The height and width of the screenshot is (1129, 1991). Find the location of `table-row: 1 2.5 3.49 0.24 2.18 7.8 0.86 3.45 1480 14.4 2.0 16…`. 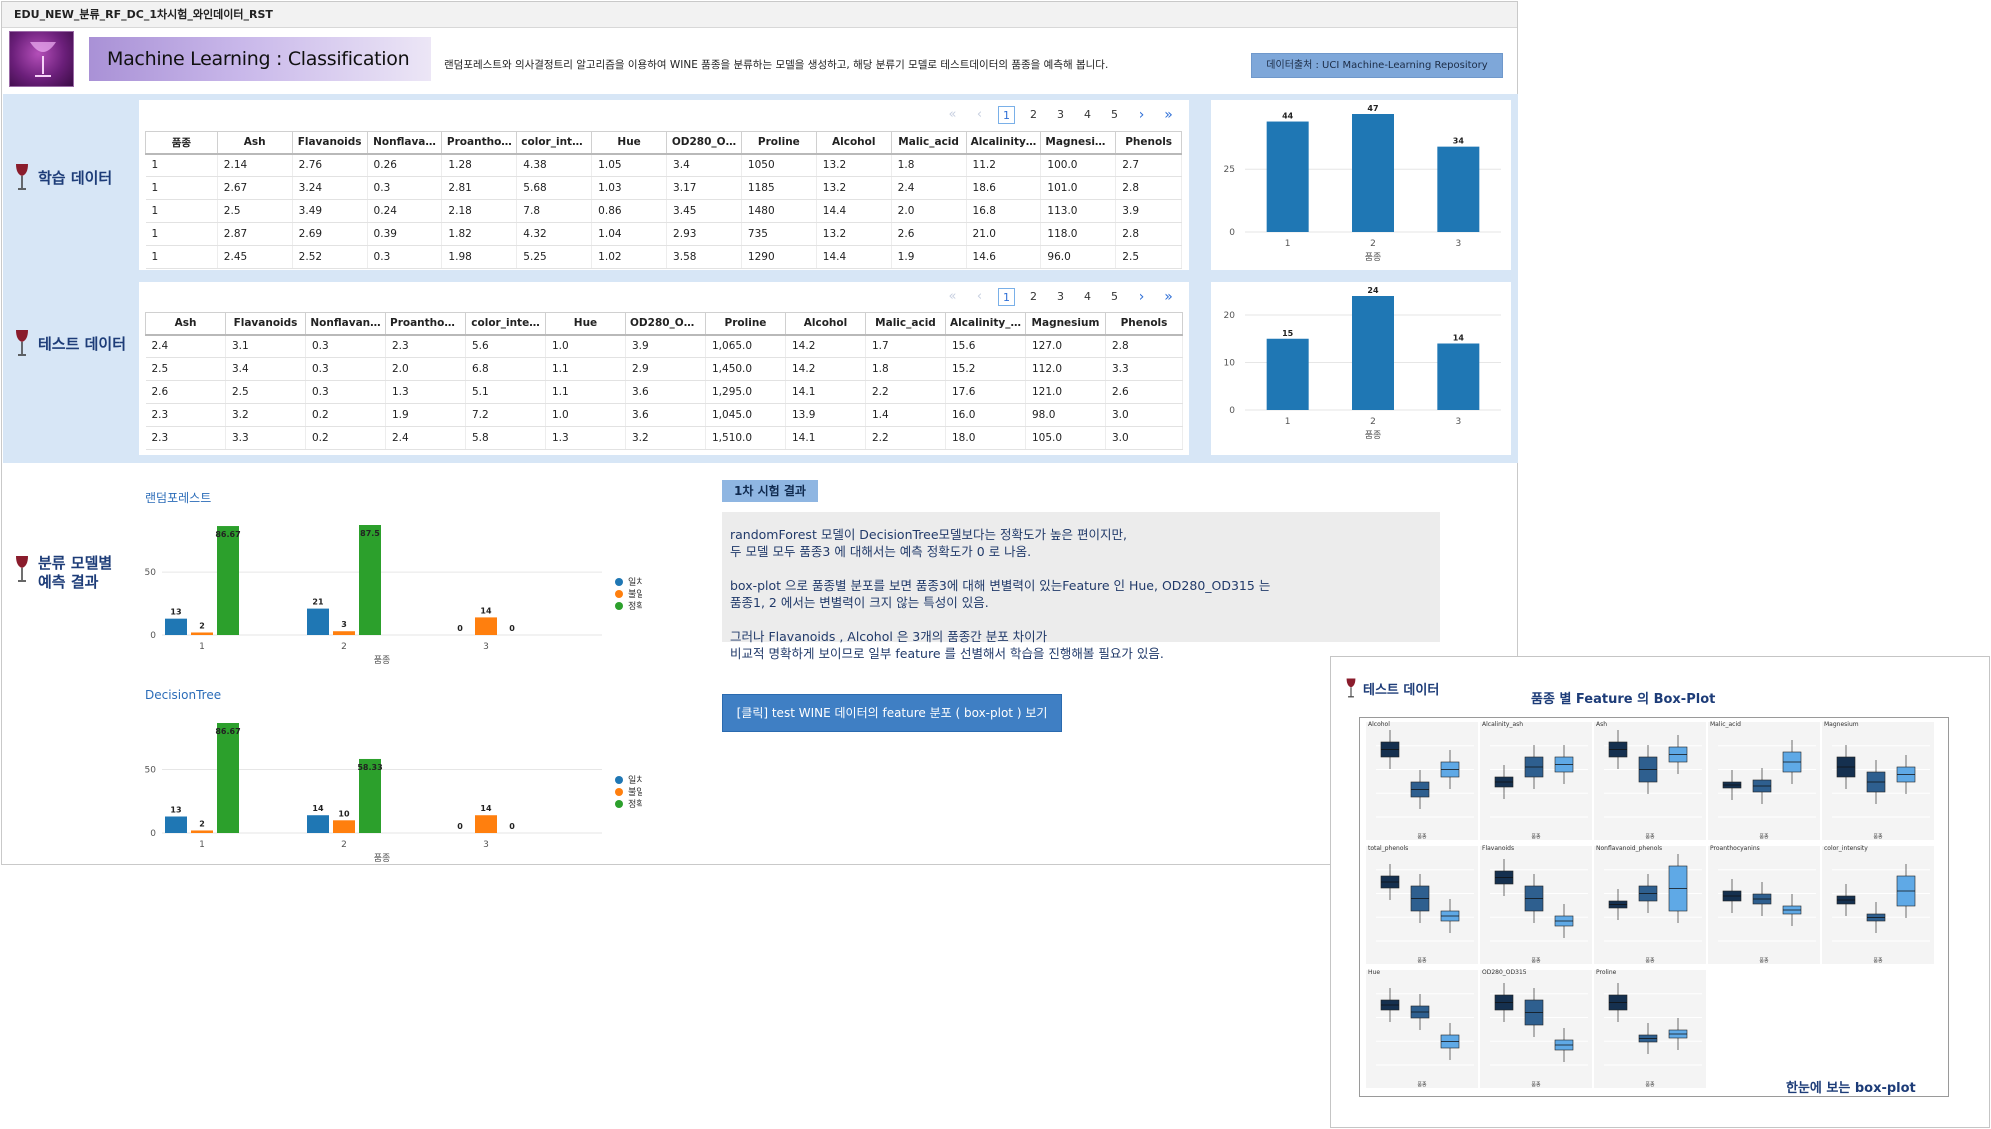

table-row: 1 2.5 3.49 0.24 2.18 7.8 0.86 3.45 1480 14.4 2.0 16… is located at coordinates (663, 211).